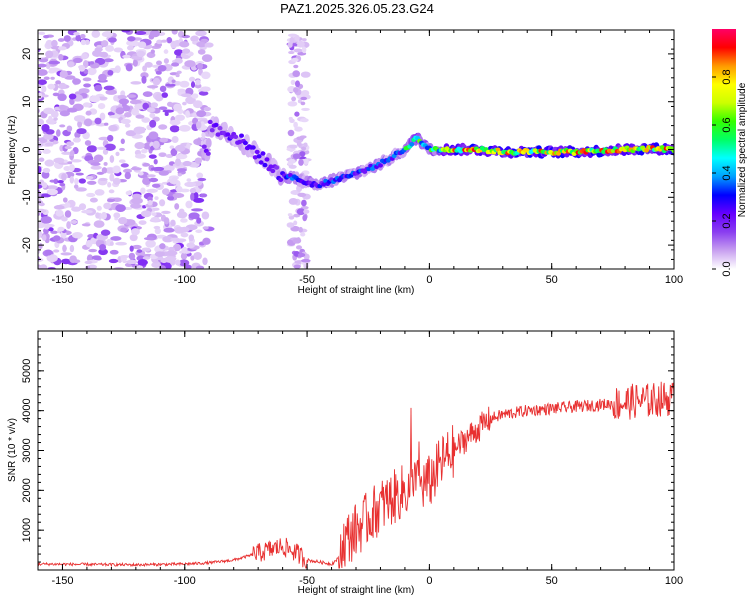 Image resolution: width=750 pixels, height=600 pixels. What do you see at coordinates (724, 149) in the screenshot?
I see `colorbar-gradient` at bounding box center [724, 149].